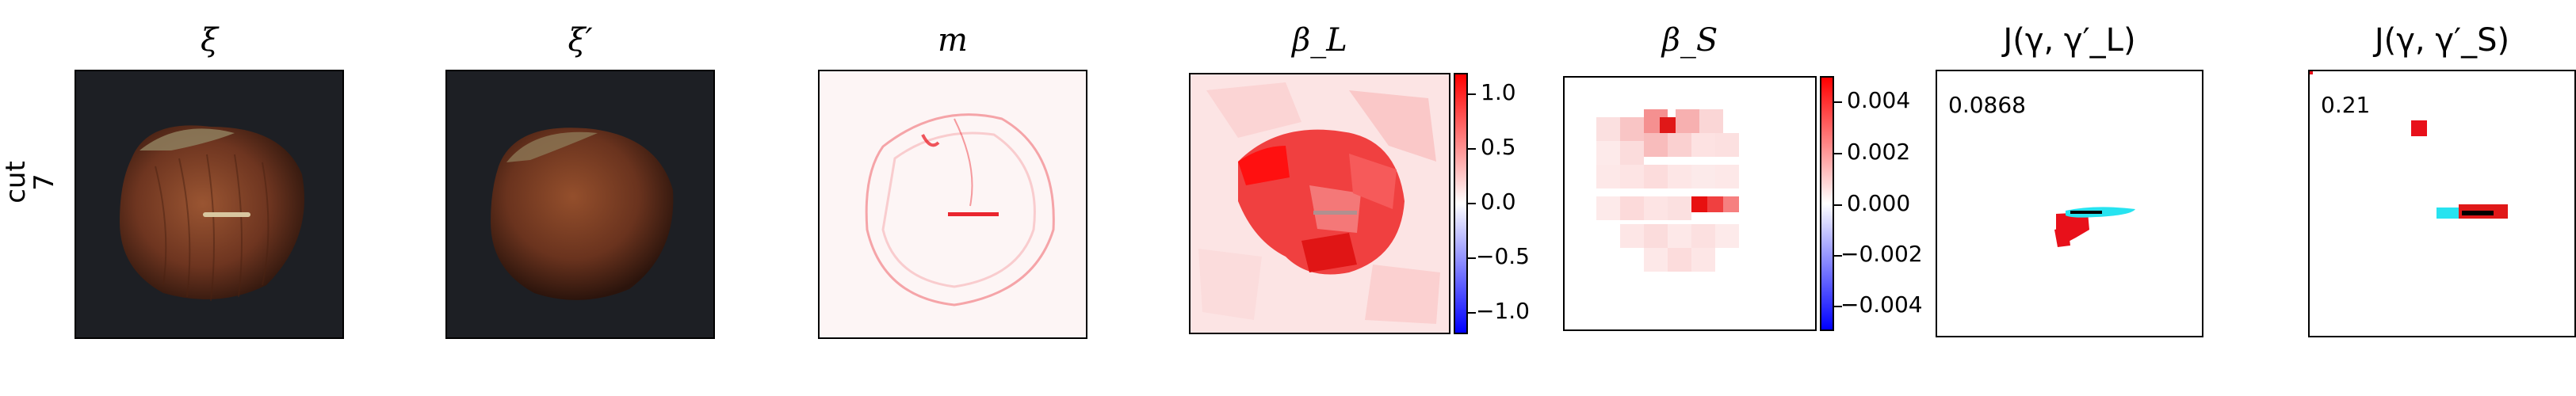  Describe the element at coordinates (1461, 203) in the screenshot. I see `colorbar-beta-l` at that location.